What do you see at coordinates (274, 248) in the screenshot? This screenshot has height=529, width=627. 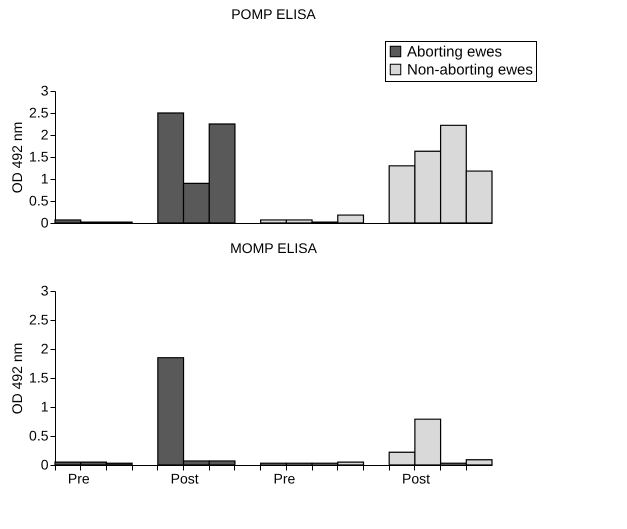 I see `chart-title: MOMP ELISA` at bounding box center [274, 248].